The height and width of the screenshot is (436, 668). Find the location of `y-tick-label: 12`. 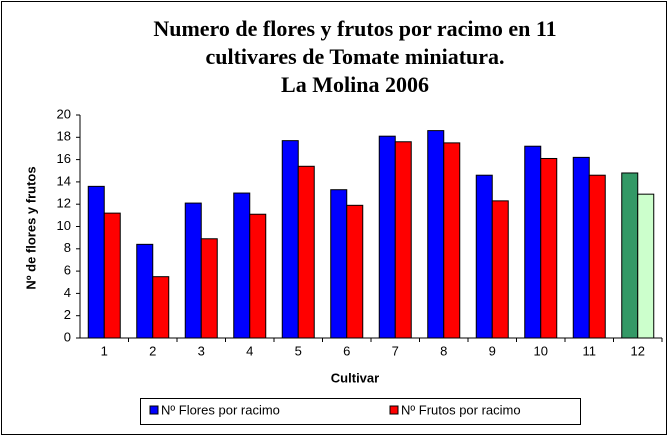

y-tick-label: 12 is located at coordinates (64, 203).